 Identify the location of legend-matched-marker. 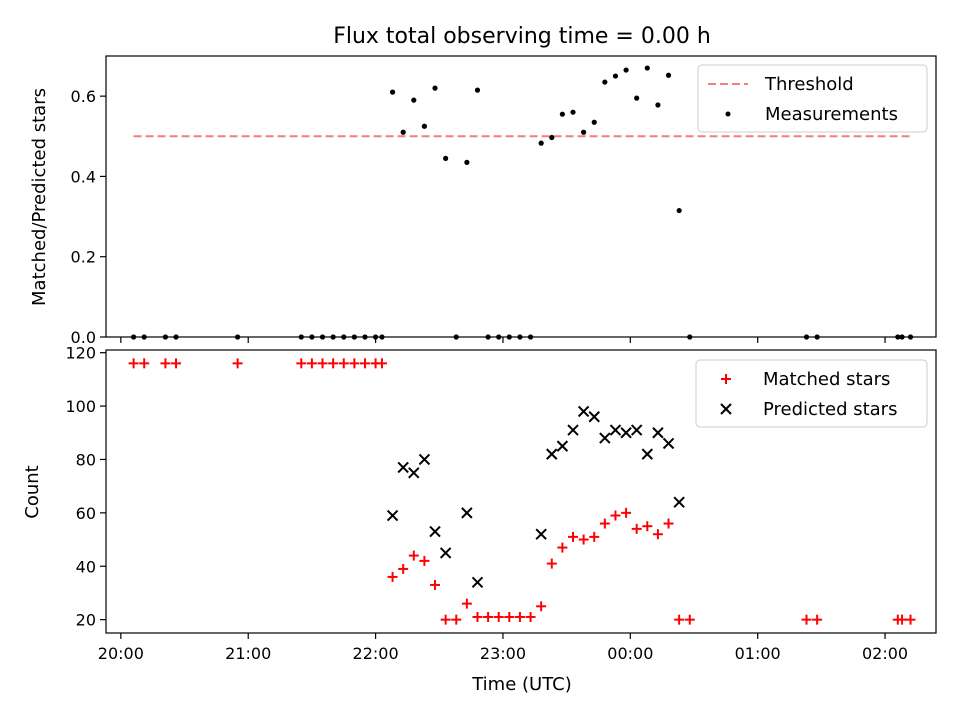
(726, 379).